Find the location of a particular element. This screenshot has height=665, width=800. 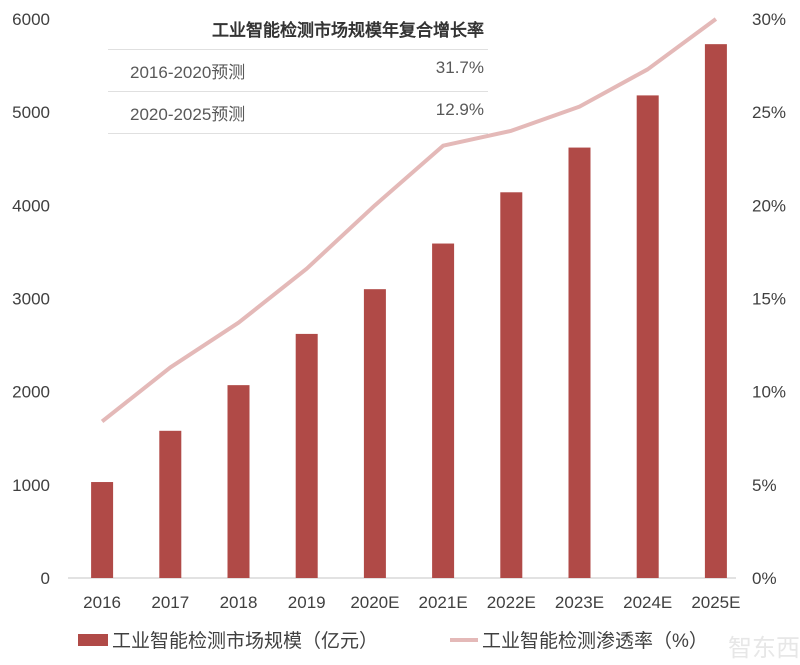

x-tick-label: 2019 is located at coordinates (307, 602).